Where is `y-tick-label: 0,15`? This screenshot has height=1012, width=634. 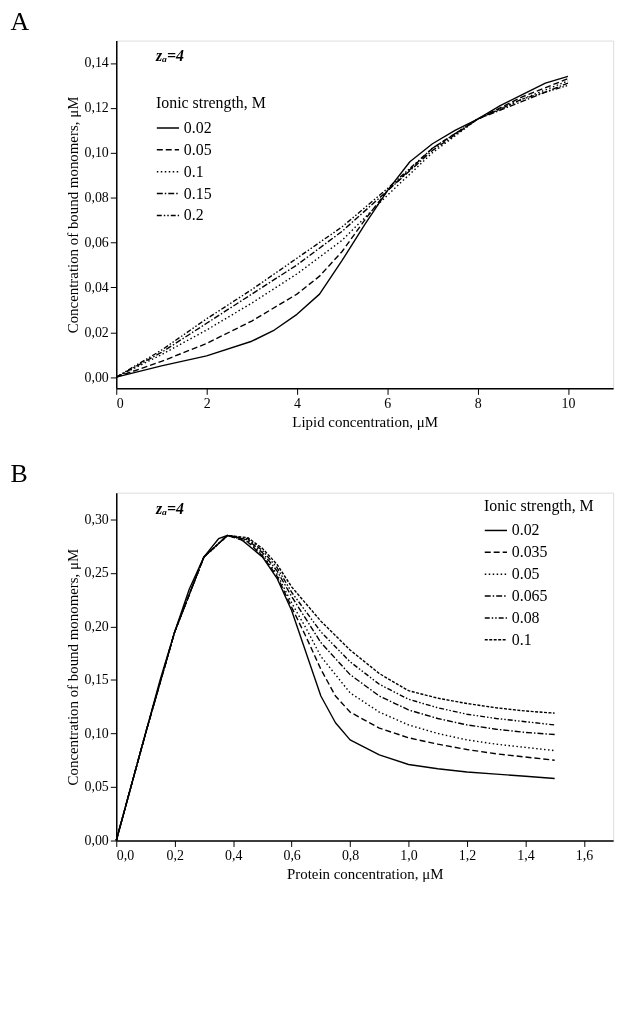
y-tick-label: 0,15 is located at coordinates (96, 680).